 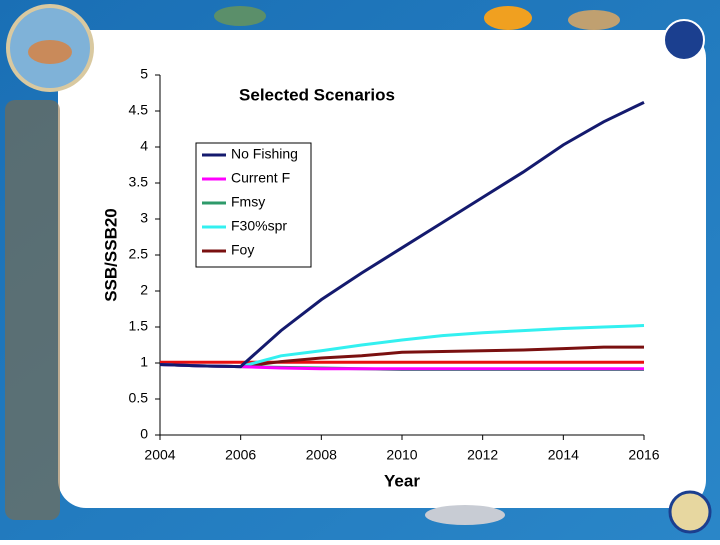 I want to click on y-tick-label: 2, so click(x=144, y=290).